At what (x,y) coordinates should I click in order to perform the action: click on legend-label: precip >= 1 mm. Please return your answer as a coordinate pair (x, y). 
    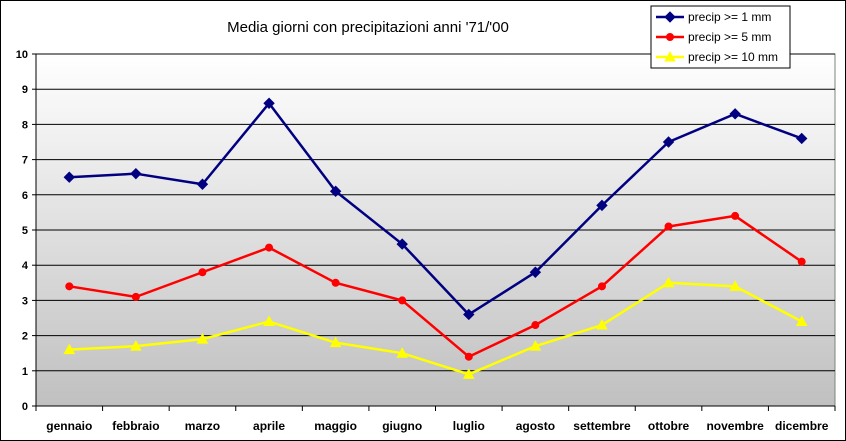
    Looking at the image, I should click on (729, 17).